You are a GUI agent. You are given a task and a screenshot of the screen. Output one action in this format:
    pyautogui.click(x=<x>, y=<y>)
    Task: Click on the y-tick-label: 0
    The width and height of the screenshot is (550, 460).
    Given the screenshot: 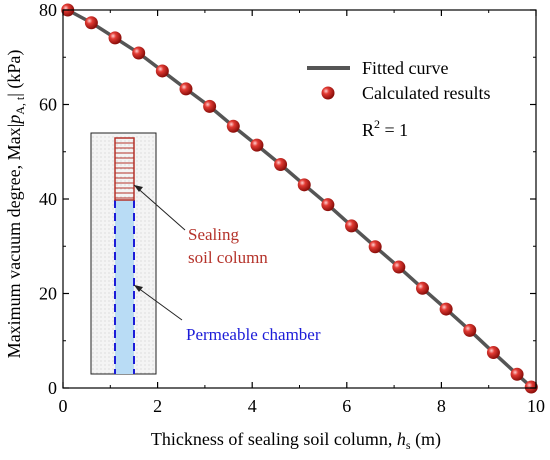 What is the action you would take?
    pyautogui.click(x=52, y=388)
    